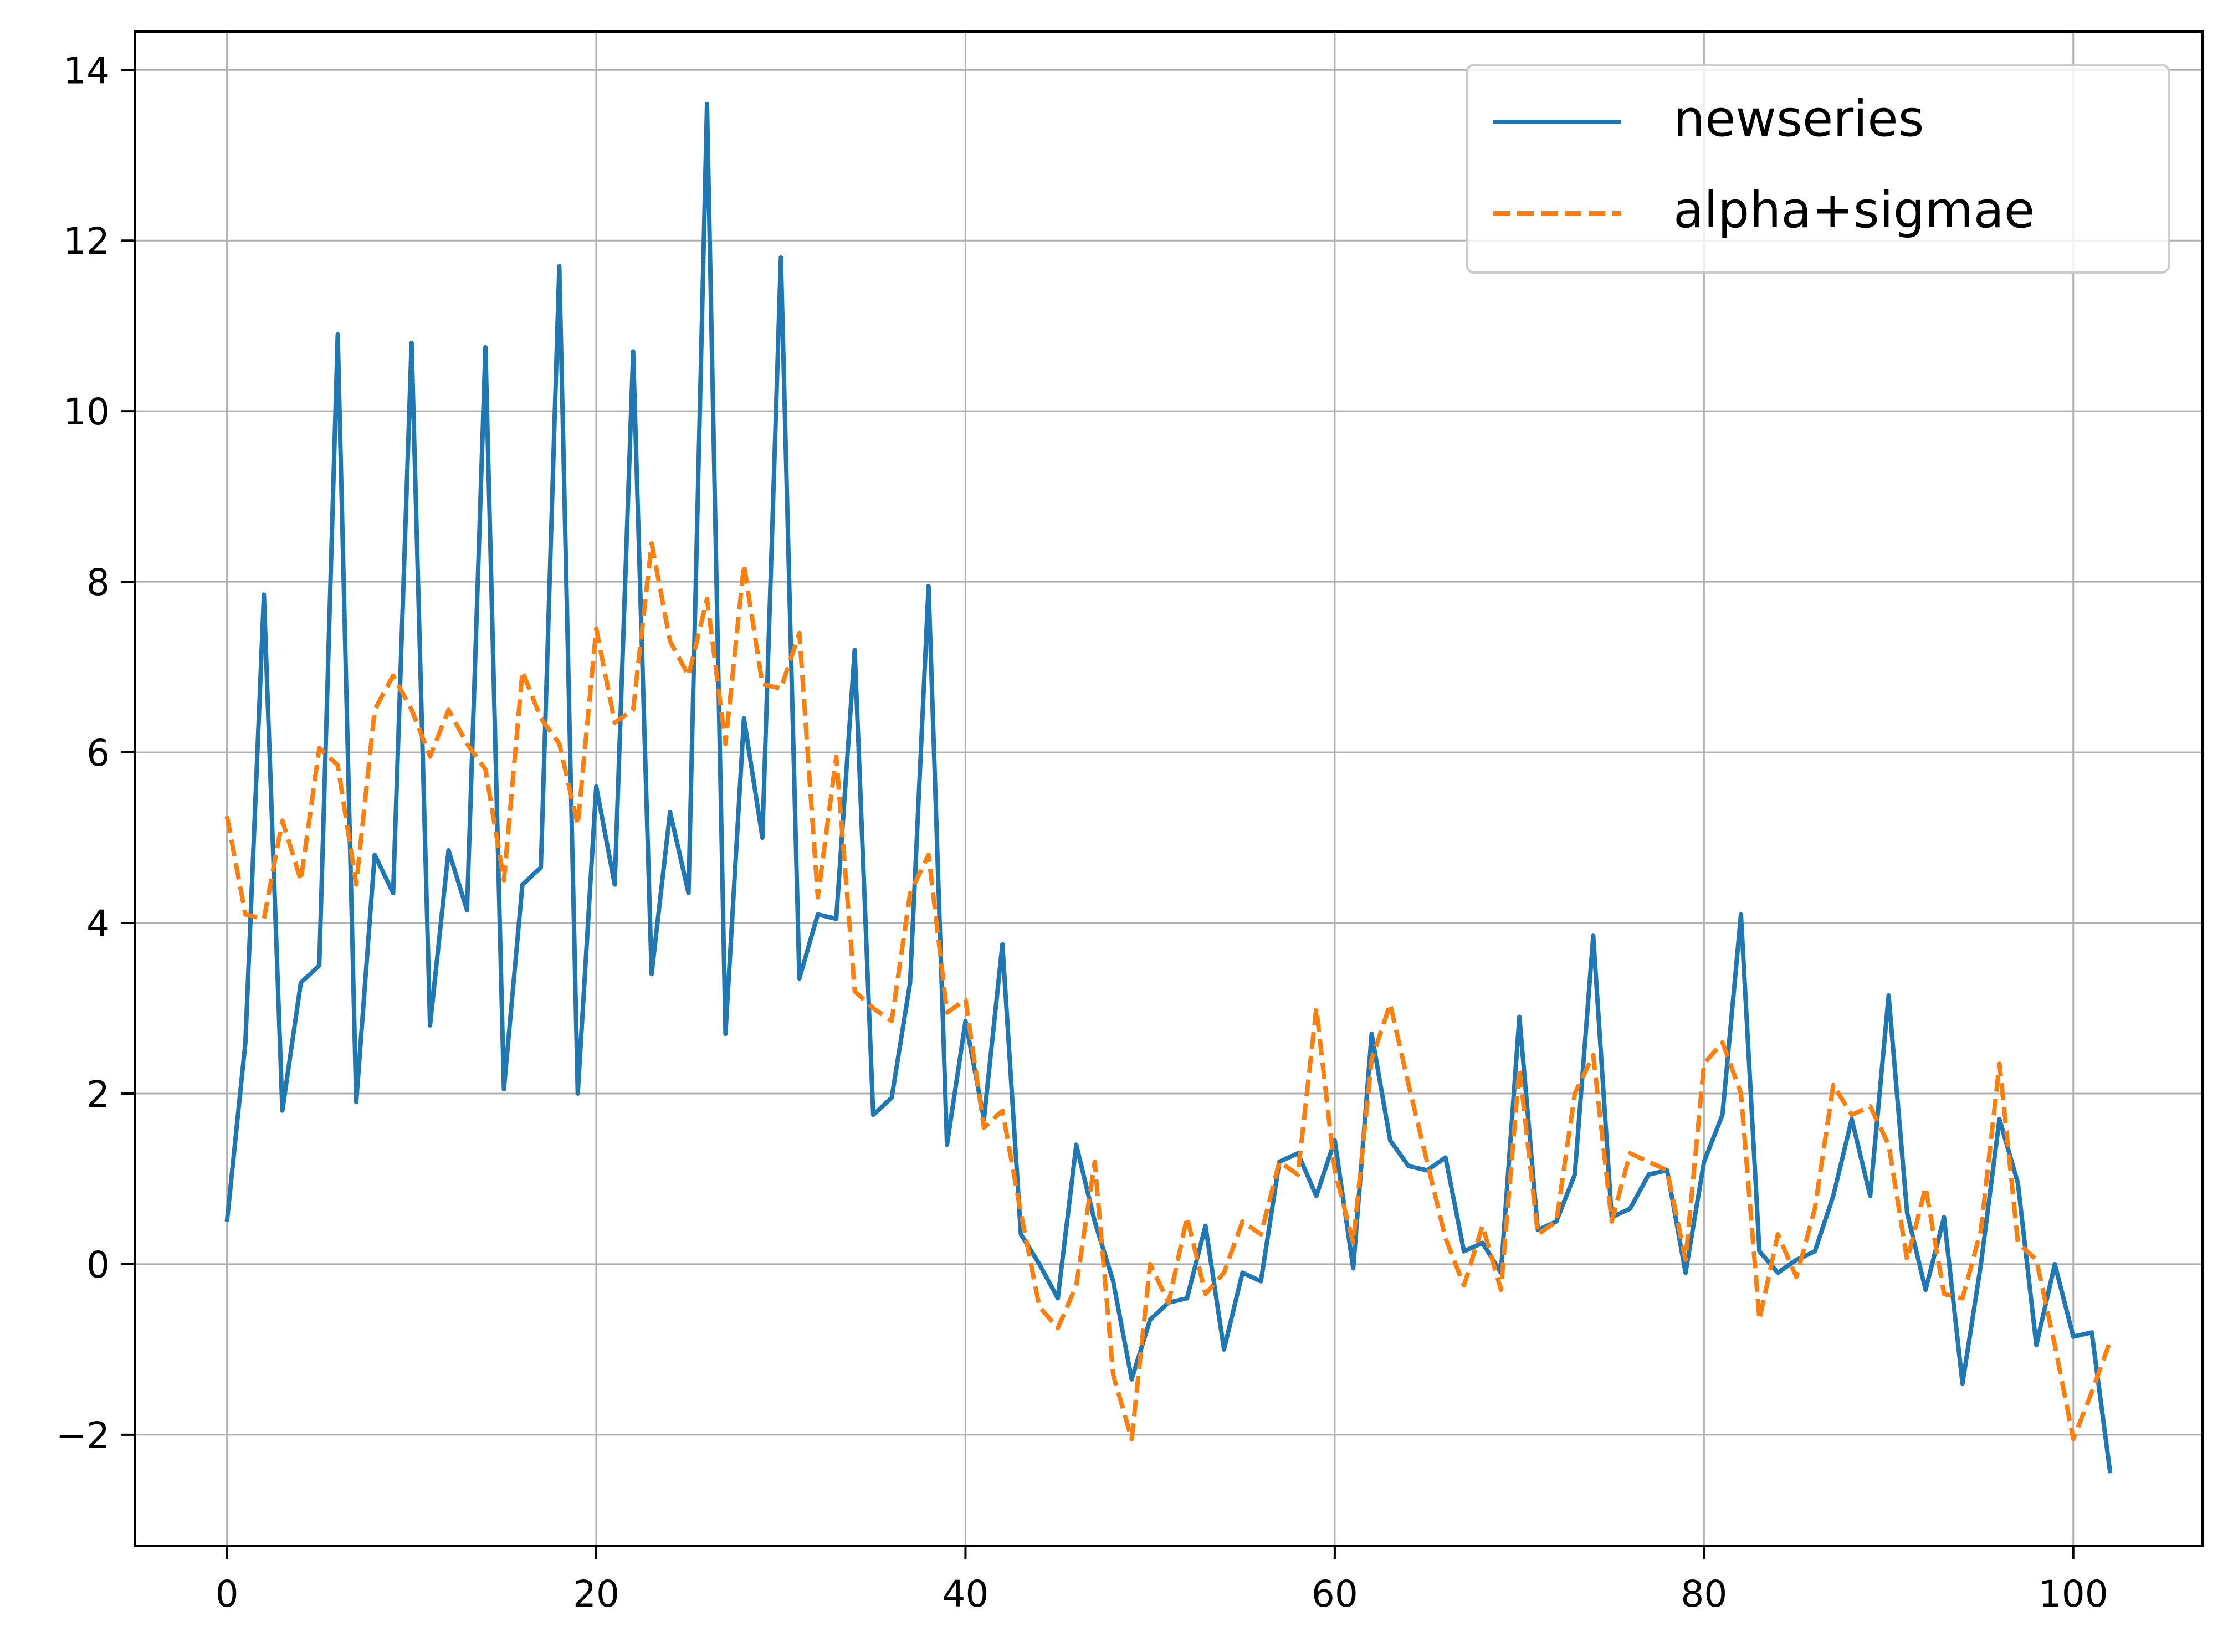 The width and height of the screenshot is (2228, 1652). I want to click on y-tick-label: 12, so click(86, 242).